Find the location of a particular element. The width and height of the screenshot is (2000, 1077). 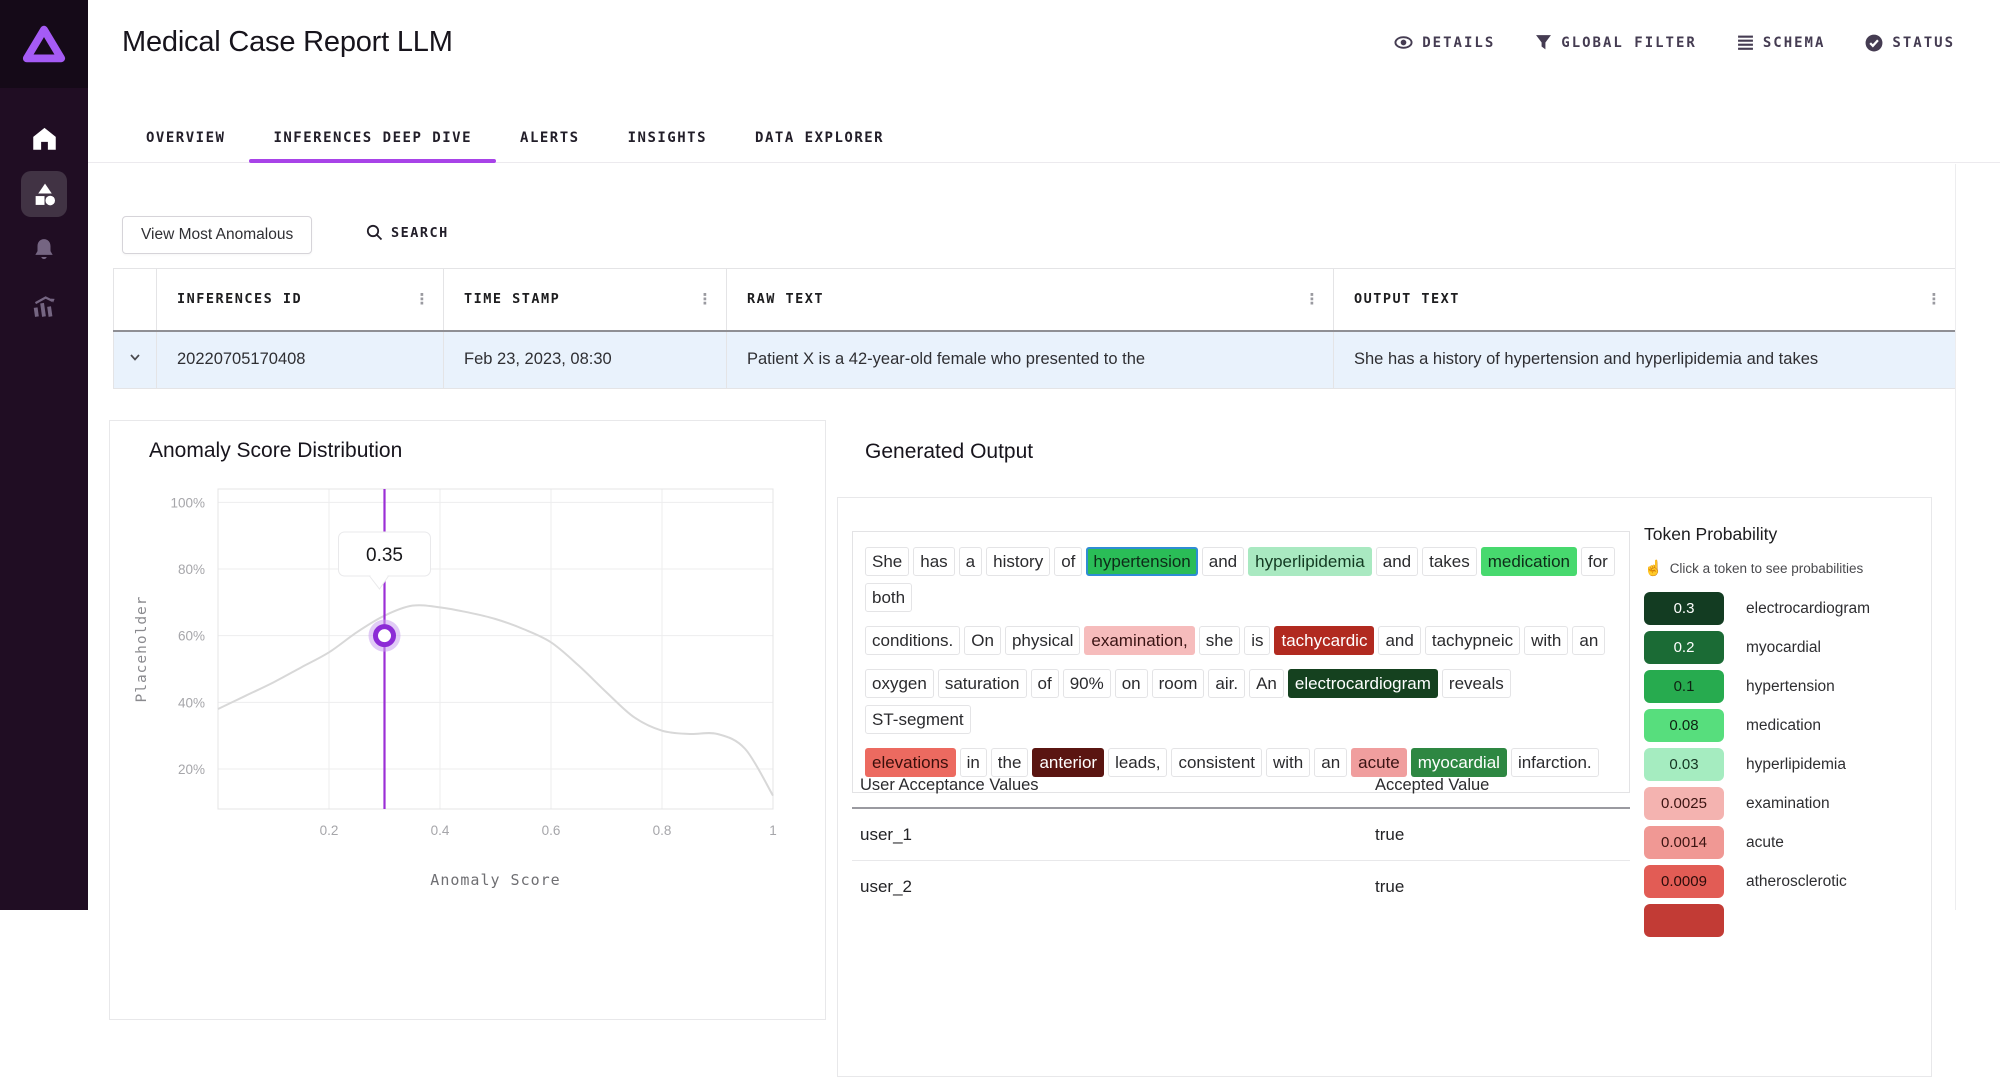

search-label: SEARCH is located at coordinates (420, 232).